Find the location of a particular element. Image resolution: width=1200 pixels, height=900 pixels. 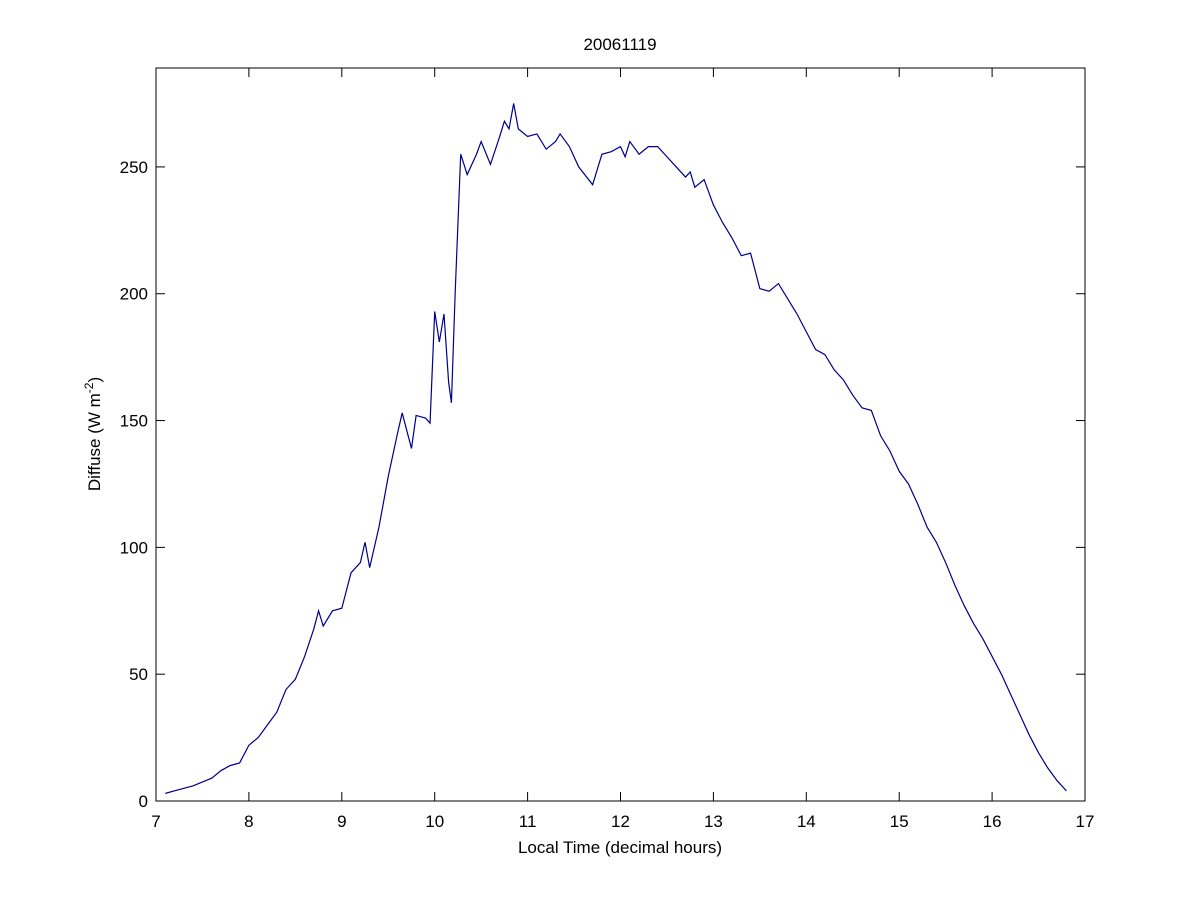

x-tick-label: 8 is located at coordinates (248, 821).